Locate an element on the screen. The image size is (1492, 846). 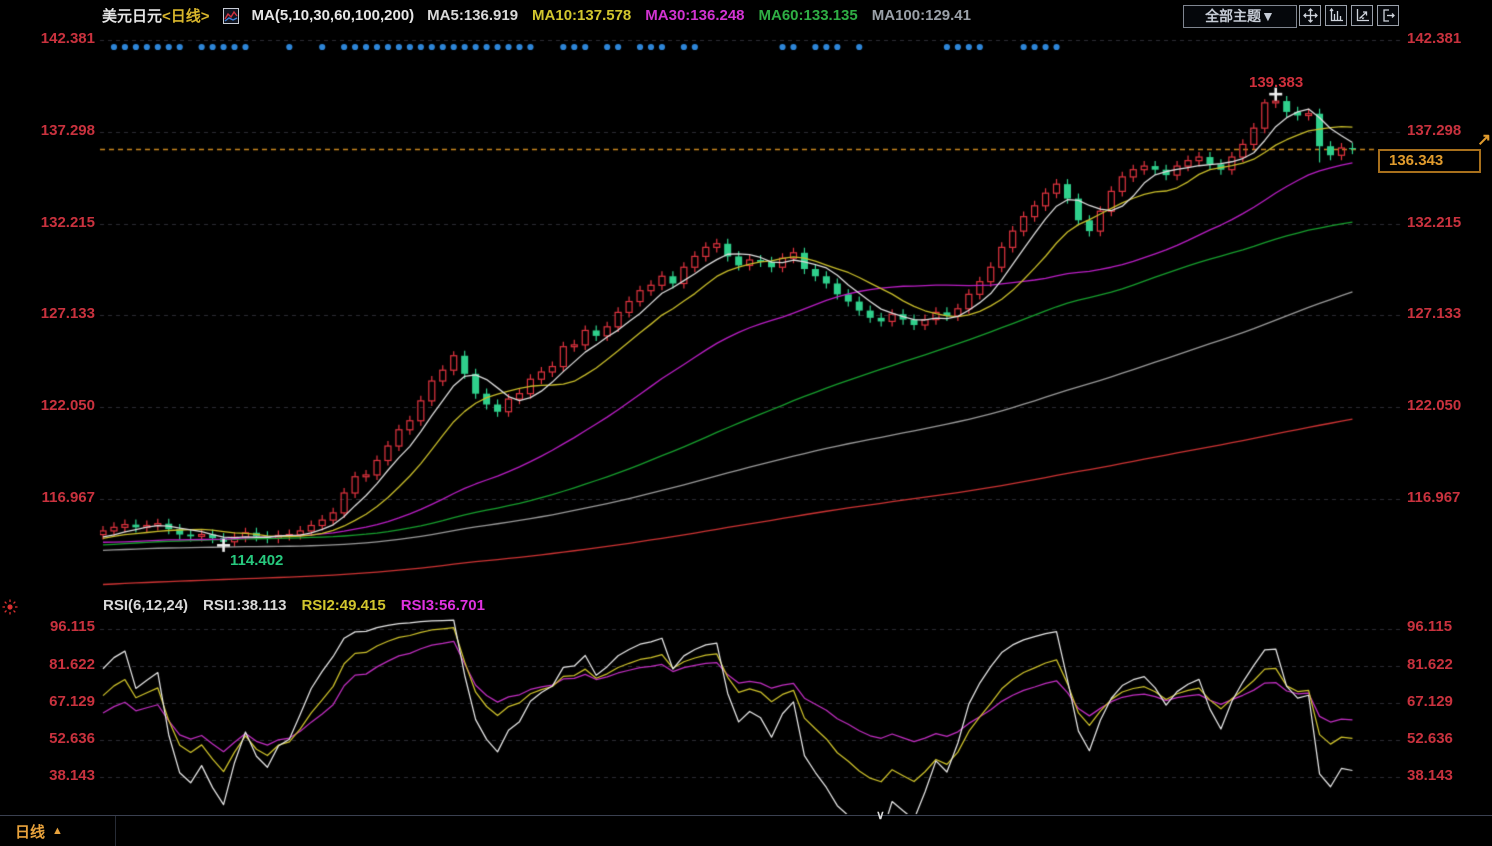
time-axis-bar is located at coordinates (746, 830).